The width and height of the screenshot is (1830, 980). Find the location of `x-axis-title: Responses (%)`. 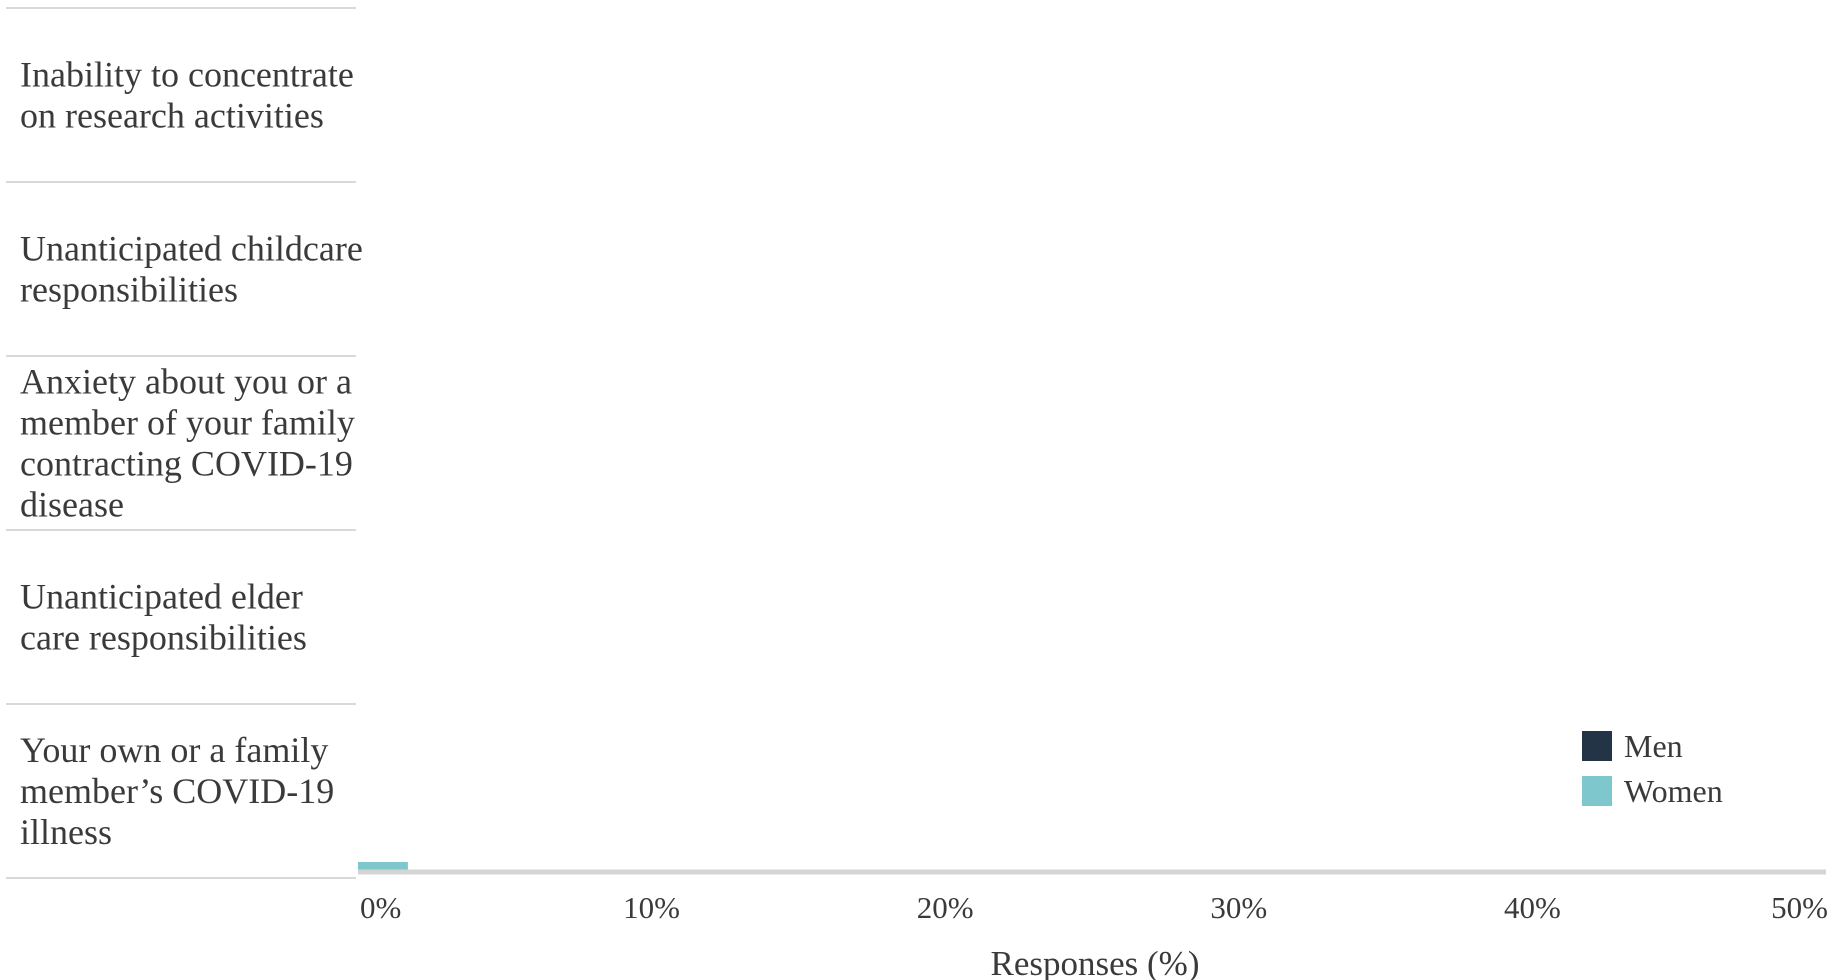

x-axis-title: Responses (%) is located at coordinates (1095, 962).